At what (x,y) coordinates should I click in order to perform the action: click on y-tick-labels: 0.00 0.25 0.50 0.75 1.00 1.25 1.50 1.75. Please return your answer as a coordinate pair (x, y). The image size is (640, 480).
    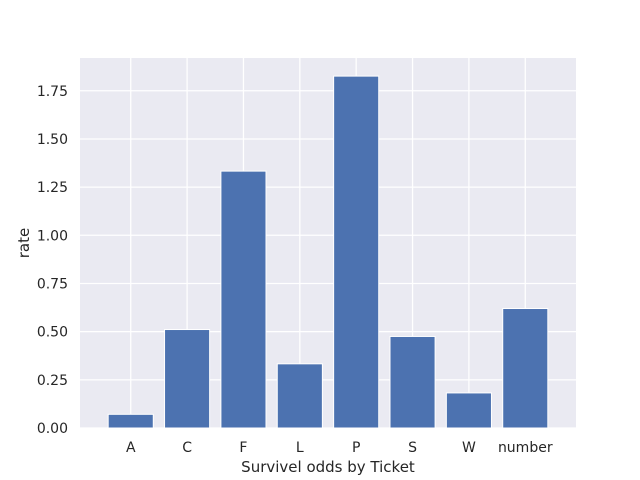
    Looking at the image, I should click on (52, 260).